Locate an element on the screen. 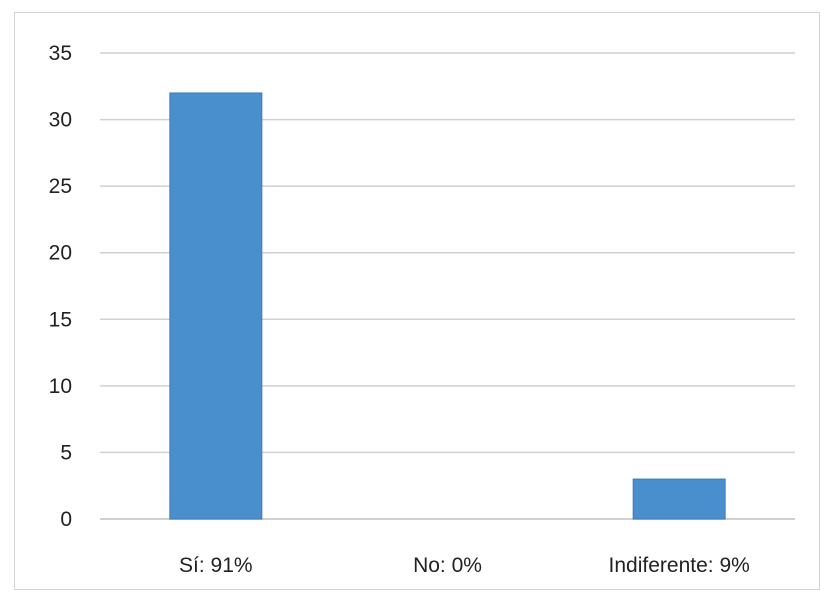  y-tick-label: 35 is located at coordinates (60, 53).